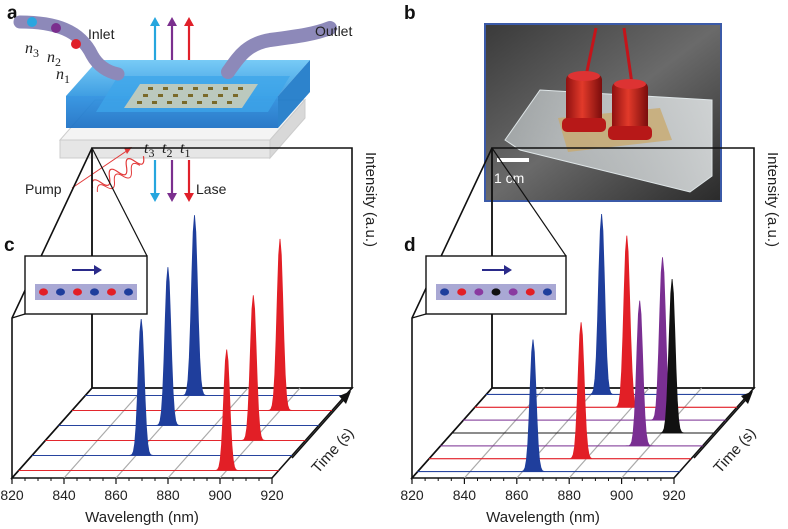 The width and height of the screenshot is (788, 529). I want to click on fluid-droplet-n3, so click(32, 22).